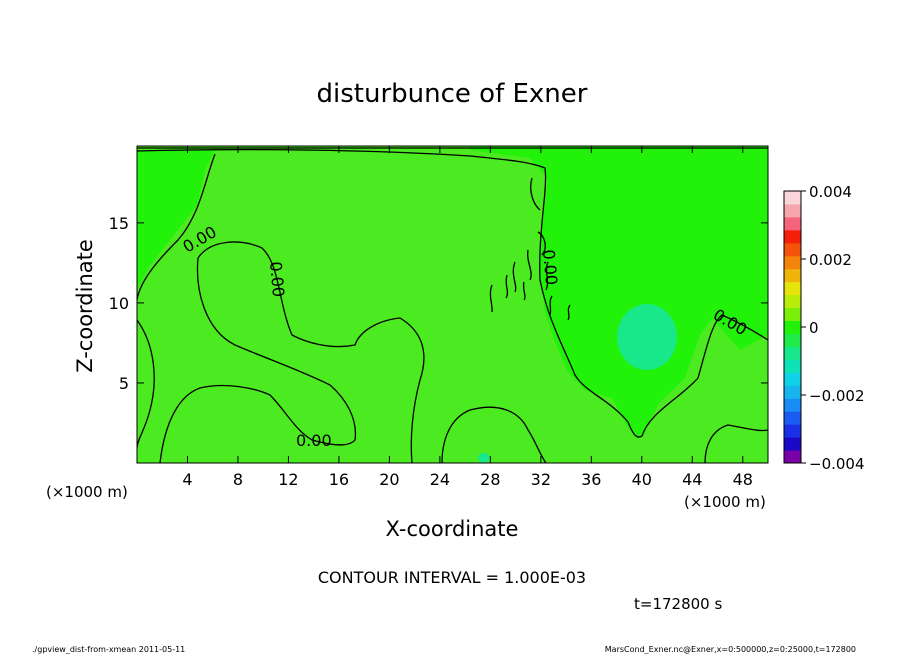 This screenshot has height=654, width=904. Describe the element at coordinates (830, 192) in the screenshot. I see `colorbar-tick-label: 0.004` at that location.